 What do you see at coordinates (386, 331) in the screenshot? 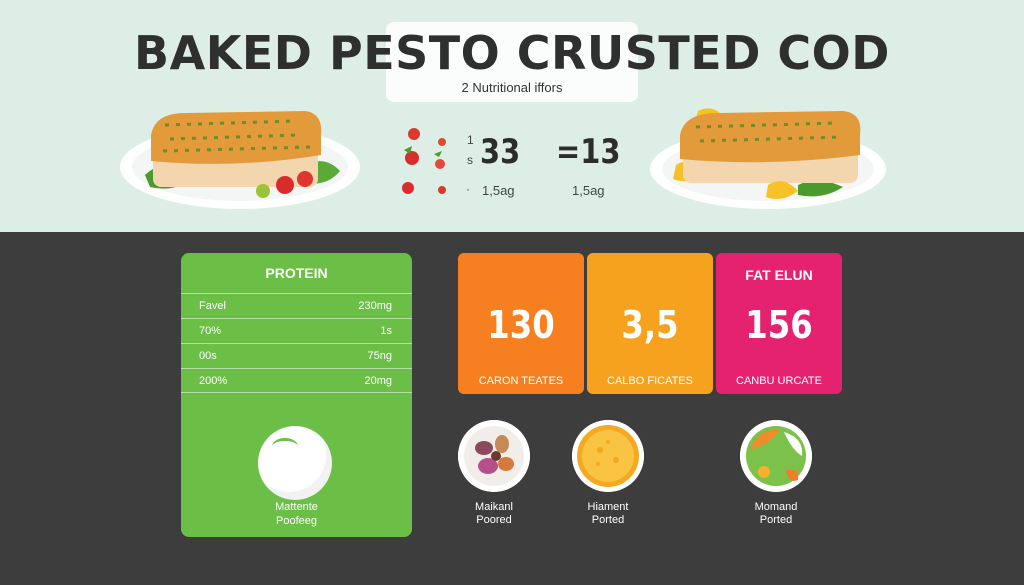
I see `protein-row-value: 1s` at bounding box center [386, 331].